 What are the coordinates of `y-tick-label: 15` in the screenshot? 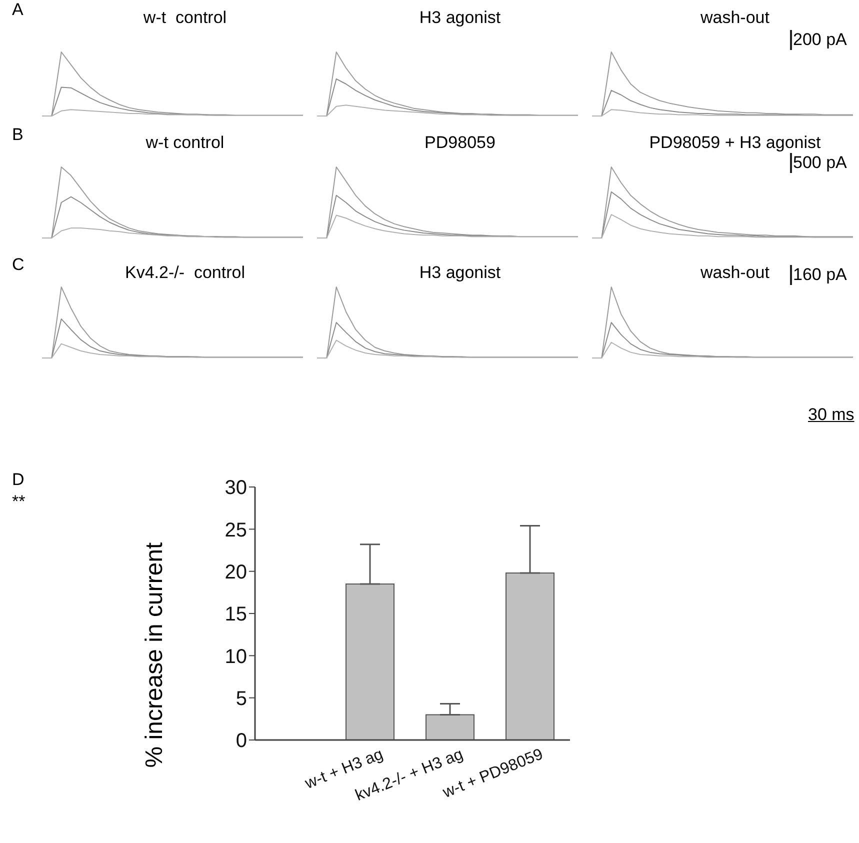 It's located at (235, 615).